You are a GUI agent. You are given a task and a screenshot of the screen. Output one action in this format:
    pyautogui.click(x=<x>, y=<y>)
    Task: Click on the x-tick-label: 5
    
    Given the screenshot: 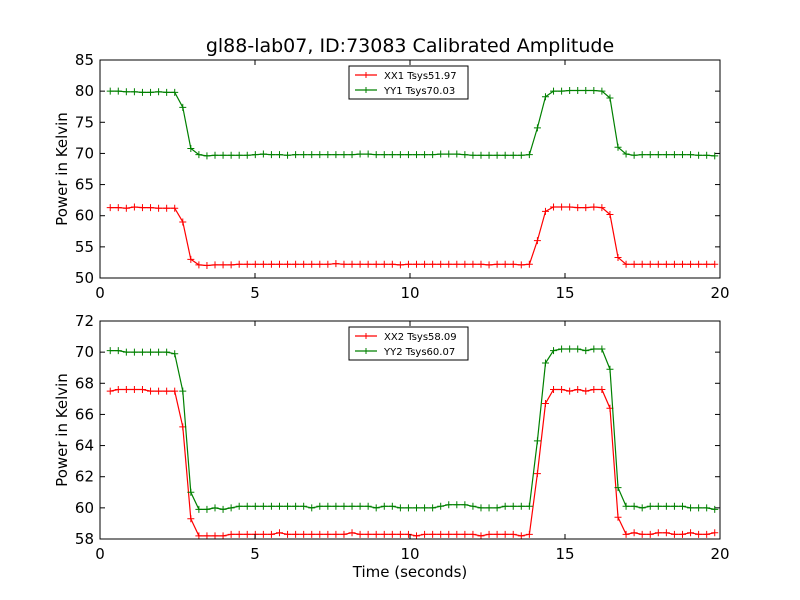 What is the action you would take?
    pyautogui.click(x=255, y=293)
    